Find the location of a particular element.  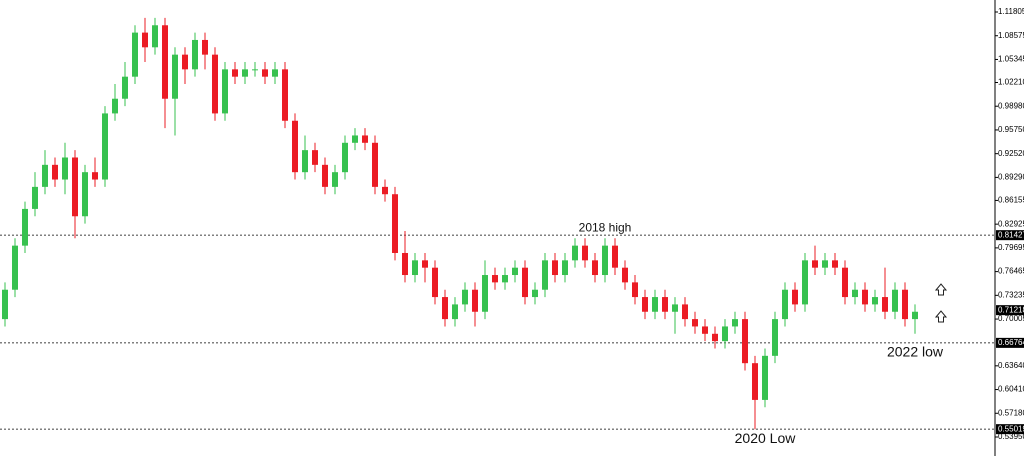

level-label: 0.55019 is located at coordinates (1011, 428).